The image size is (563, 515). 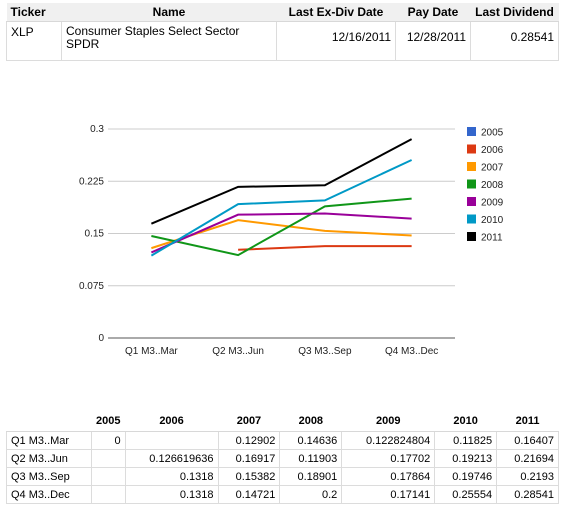 What do you see at coordinates (492, 185) in the screenshot?
I see `legend-label-2008: 2008` at bounding box center [492, 185].